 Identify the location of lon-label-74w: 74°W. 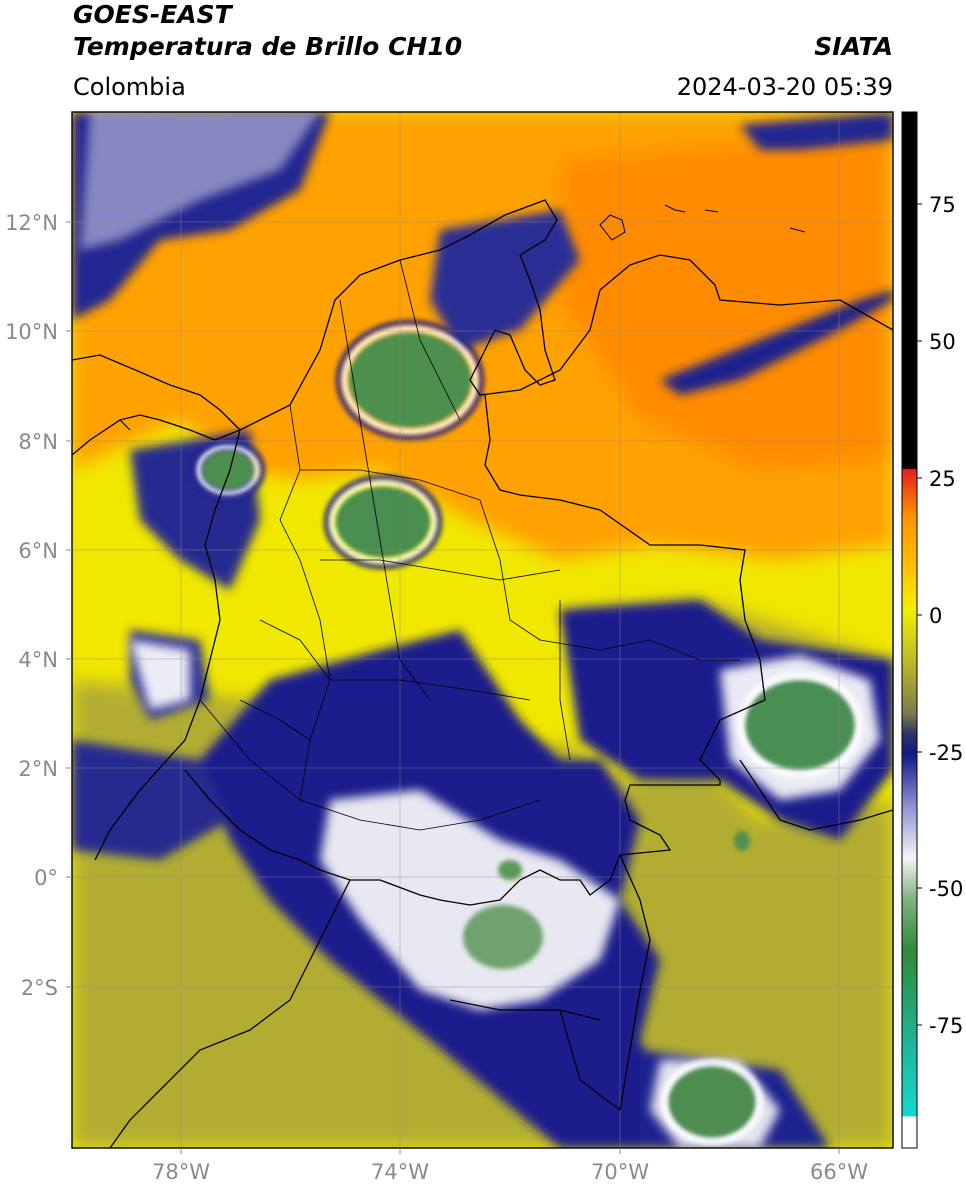
(400, 1172).